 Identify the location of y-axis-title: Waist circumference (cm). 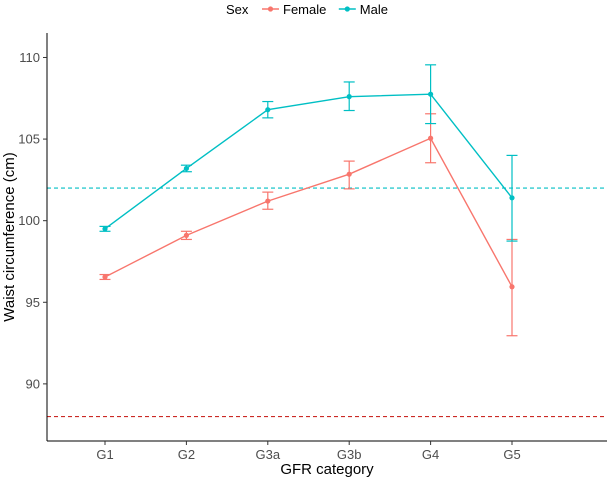
(9, 236).